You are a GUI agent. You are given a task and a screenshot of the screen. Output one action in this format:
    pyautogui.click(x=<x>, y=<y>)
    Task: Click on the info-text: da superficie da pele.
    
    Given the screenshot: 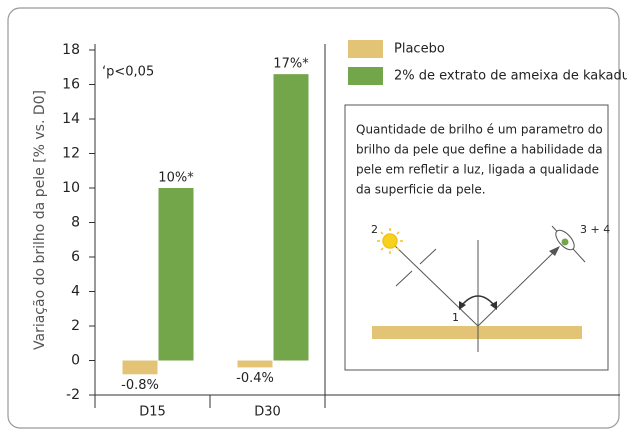 What is the action you would take?
    pyautogui.click(x=421, y=190)
    